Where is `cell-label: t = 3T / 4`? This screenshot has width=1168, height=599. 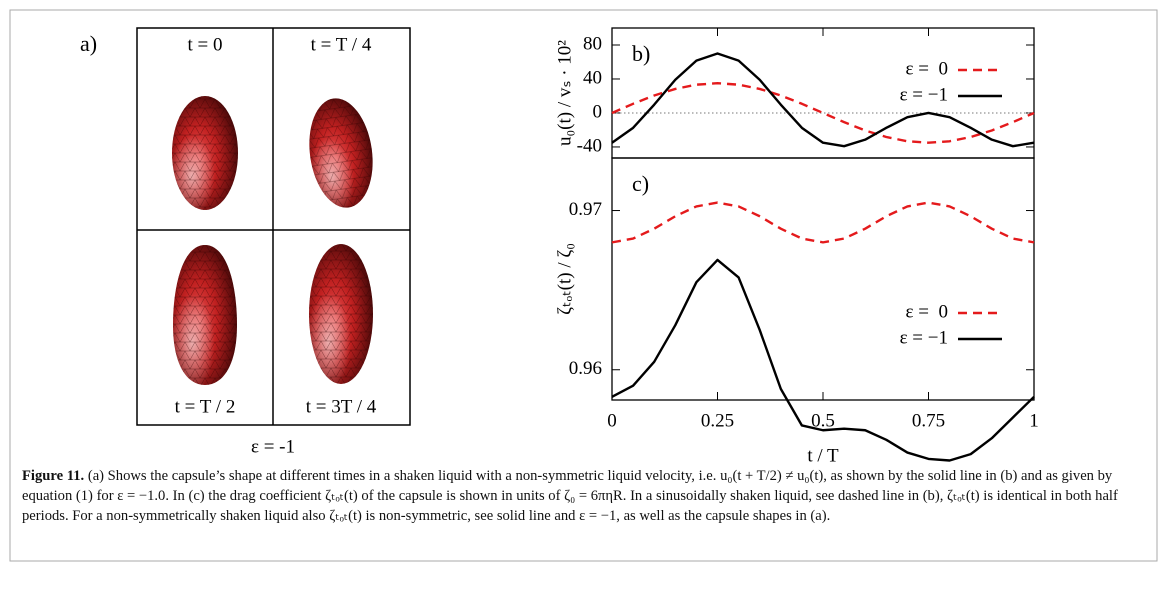 cell-label: t = 3T / 4 is located at coordinates (341, 406).